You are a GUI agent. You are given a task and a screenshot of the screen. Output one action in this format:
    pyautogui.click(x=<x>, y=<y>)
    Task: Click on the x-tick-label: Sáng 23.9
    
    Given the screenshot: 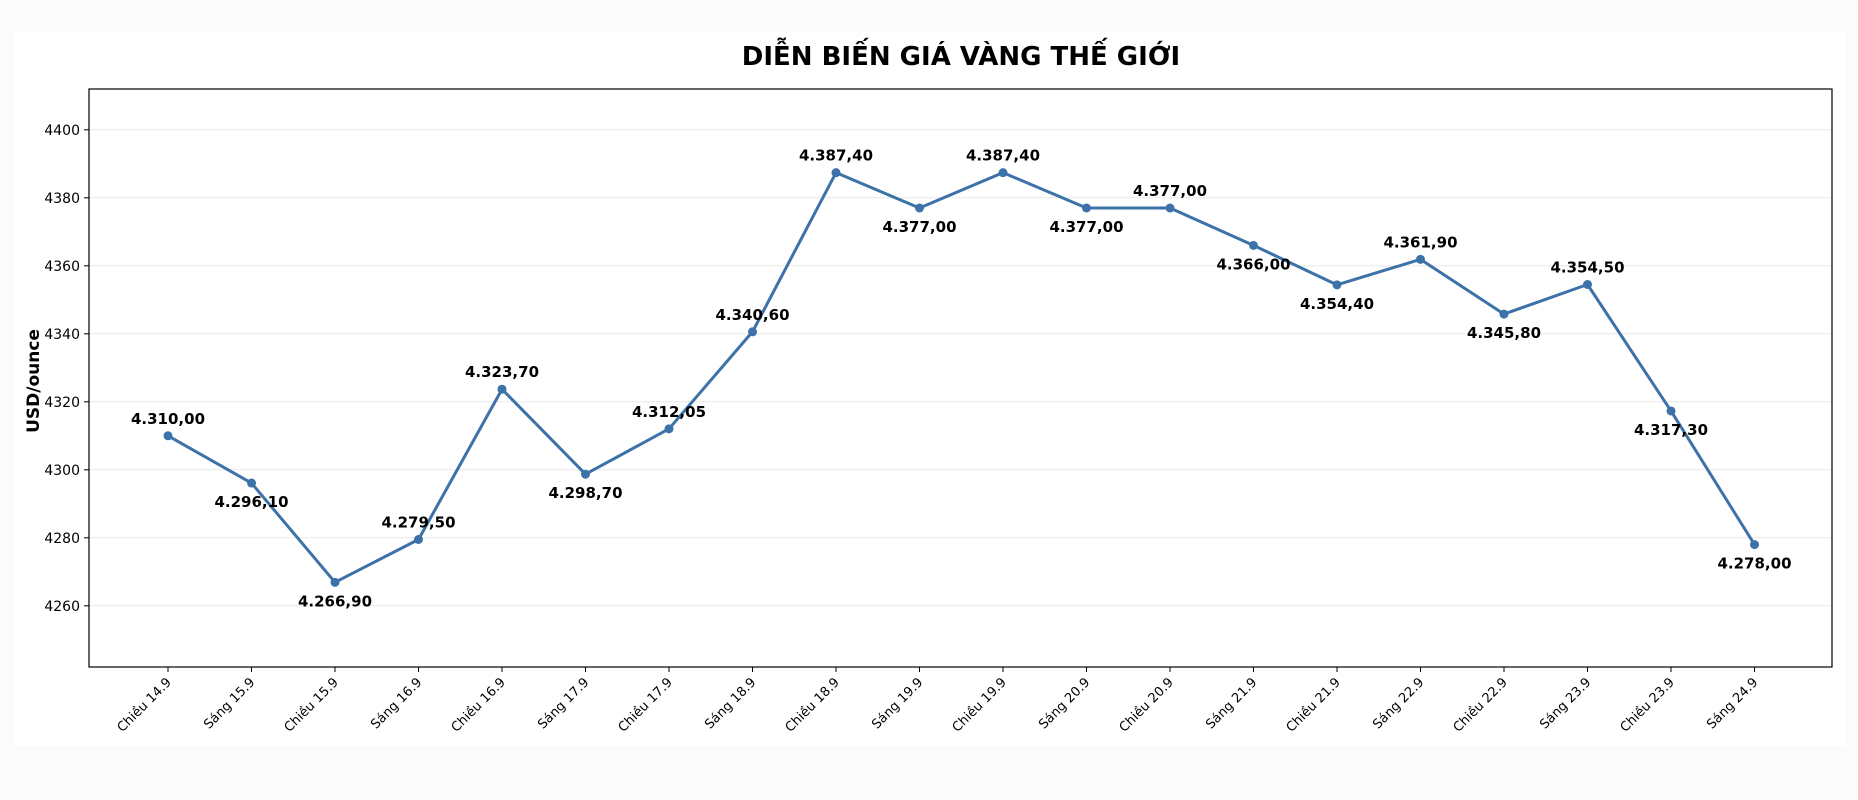 What is the action you would take?
    pyautogui.click(x=1565, y=703)
    